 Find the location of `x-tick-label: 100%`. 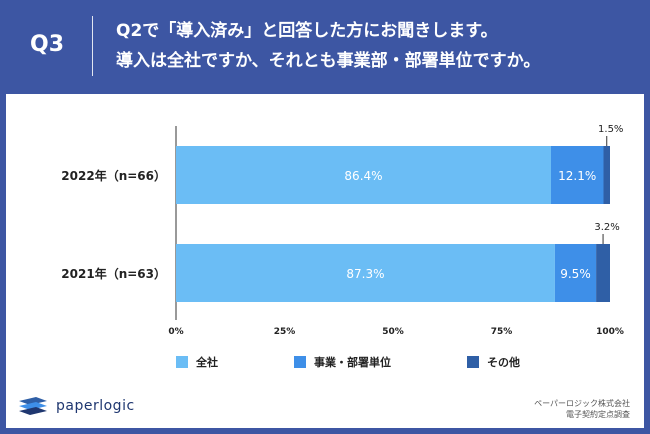

x-tick-label: 100% is located at coordinates (610, 332).